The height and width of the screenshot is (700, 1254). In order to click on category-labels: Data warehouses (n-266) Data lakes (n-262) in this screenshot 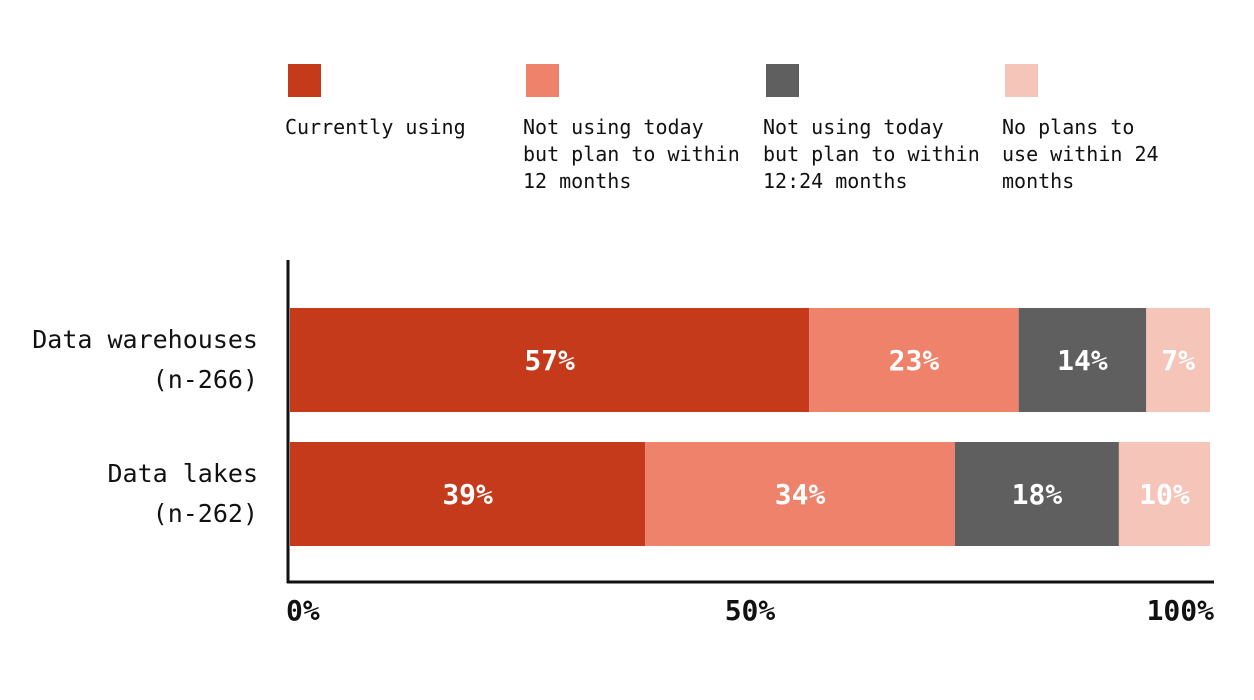, I will do `click(145, 426)`.